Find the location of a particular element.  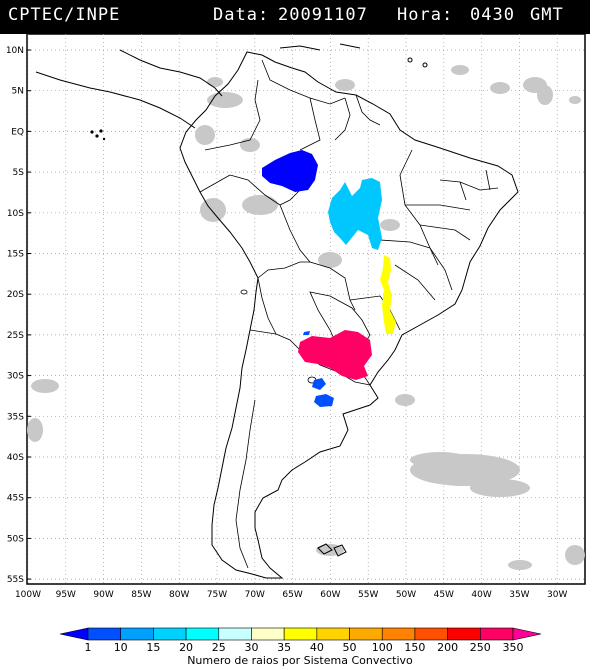

lon-label-50w: 50W is located at coordinates (406, 595).